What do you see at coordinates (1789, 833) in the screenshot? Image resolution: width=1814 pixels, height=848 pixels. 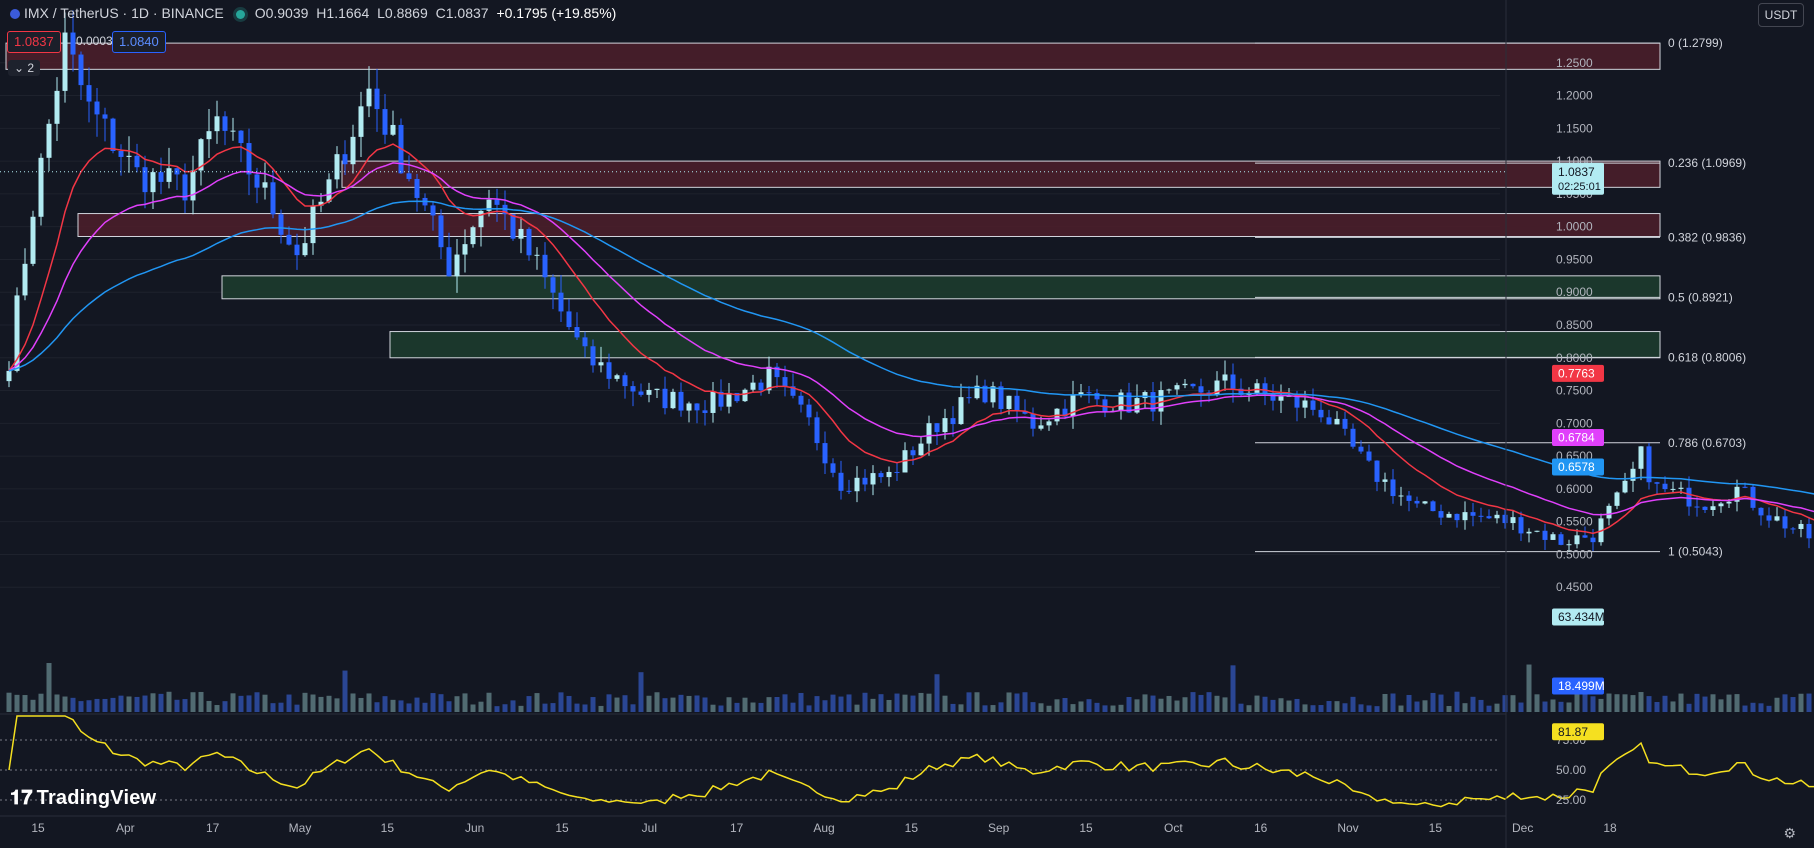 I see `gear-icon: ⚙` at bounding box center [1789, 833].